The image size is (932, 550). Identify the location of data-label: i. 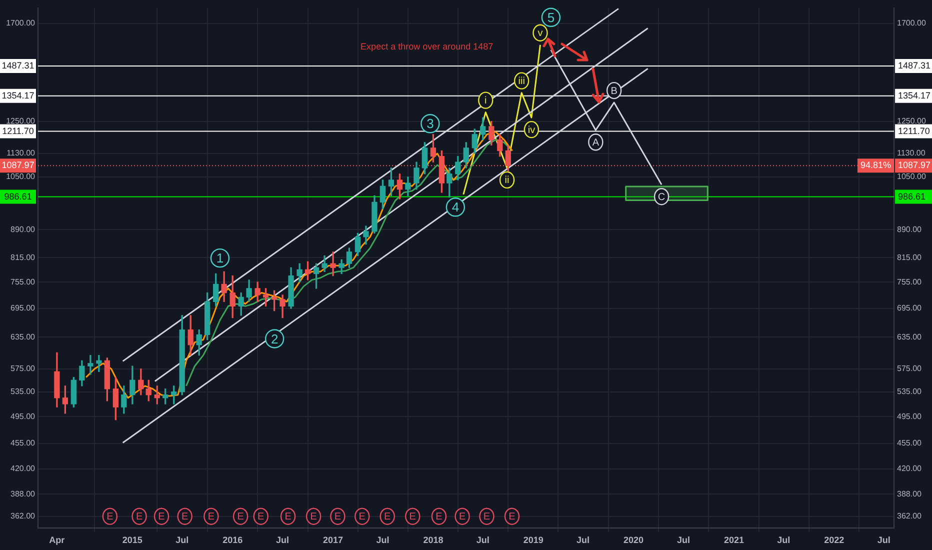
(485, 101).